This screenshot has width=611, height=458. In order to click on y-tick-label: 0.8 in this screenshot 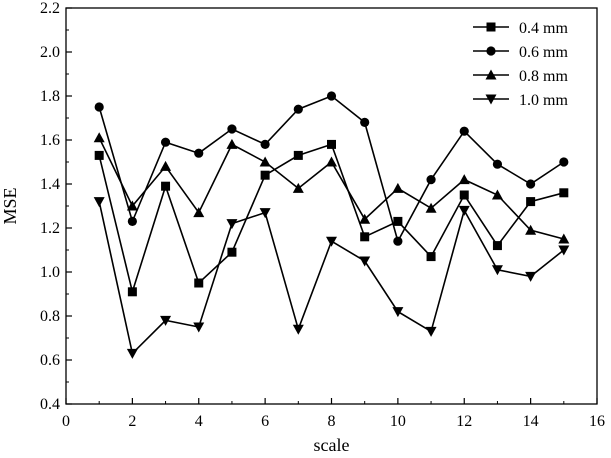, I will do `click(50, 316)`.